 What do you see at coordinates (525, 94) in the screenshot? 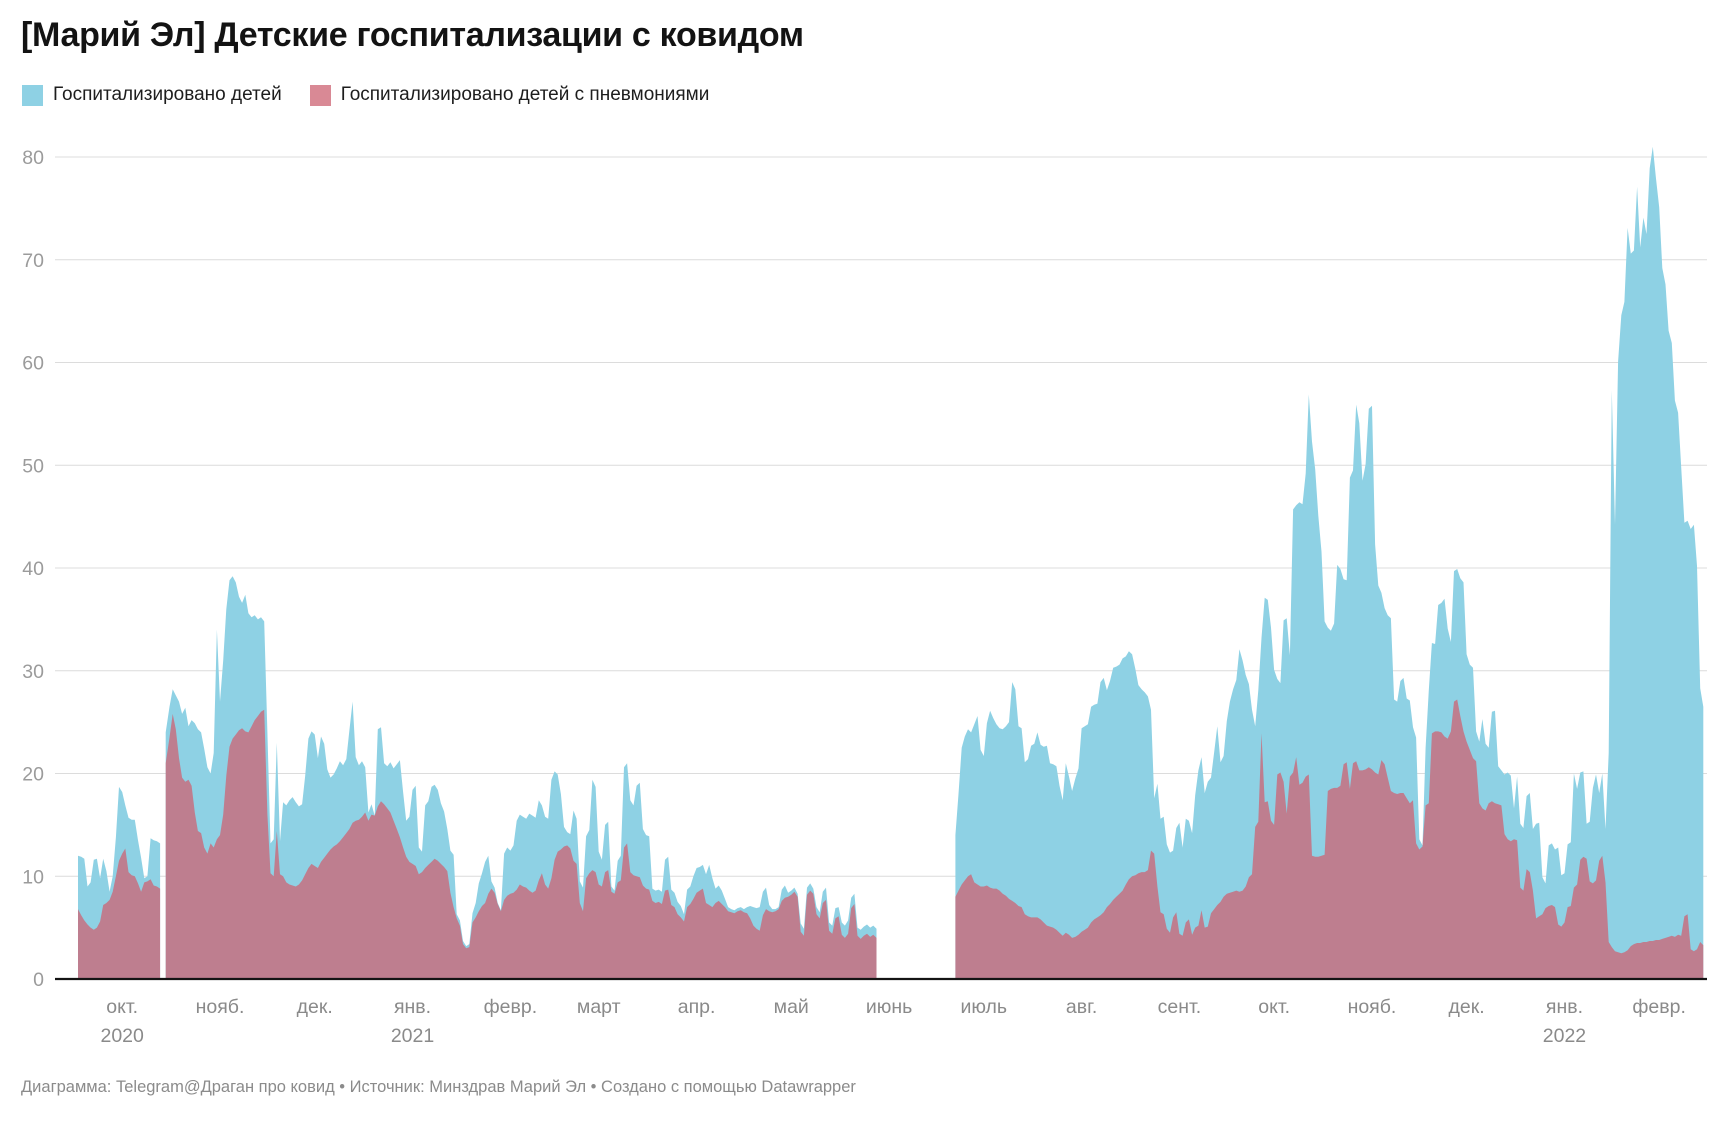
I see `legend-label-pneumonia: Госпитализировано детей с пневмониями` at bounding box center [525, 94].